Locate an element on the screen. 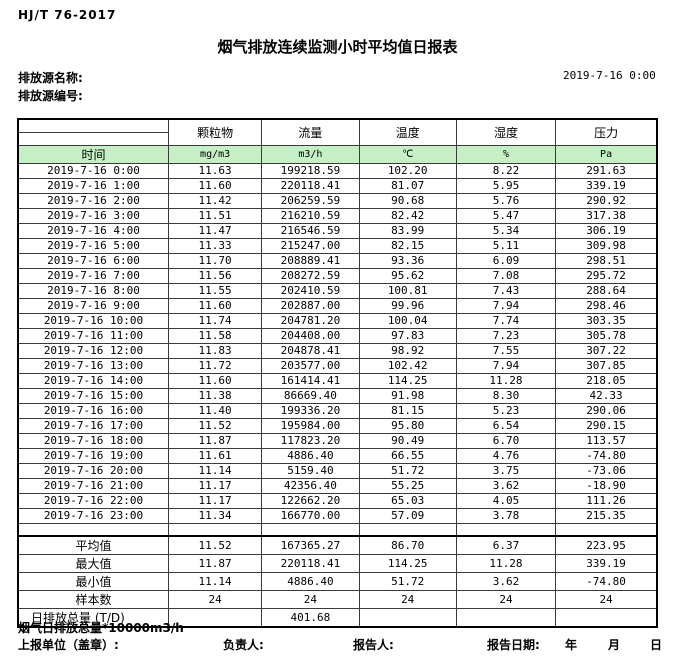  value-cell: 199218.59 is located at coordinates (310, 170).